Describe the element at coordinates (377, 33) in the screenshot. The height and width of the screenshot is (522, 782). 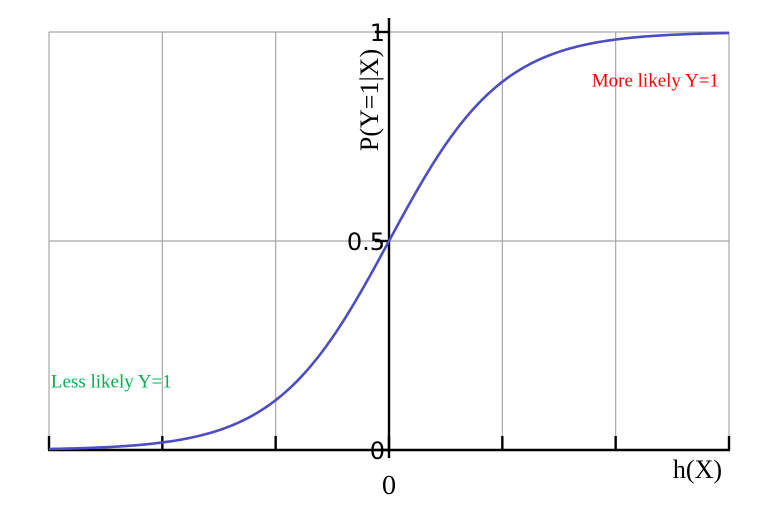
I see `y-tick-label: 1` at that location.